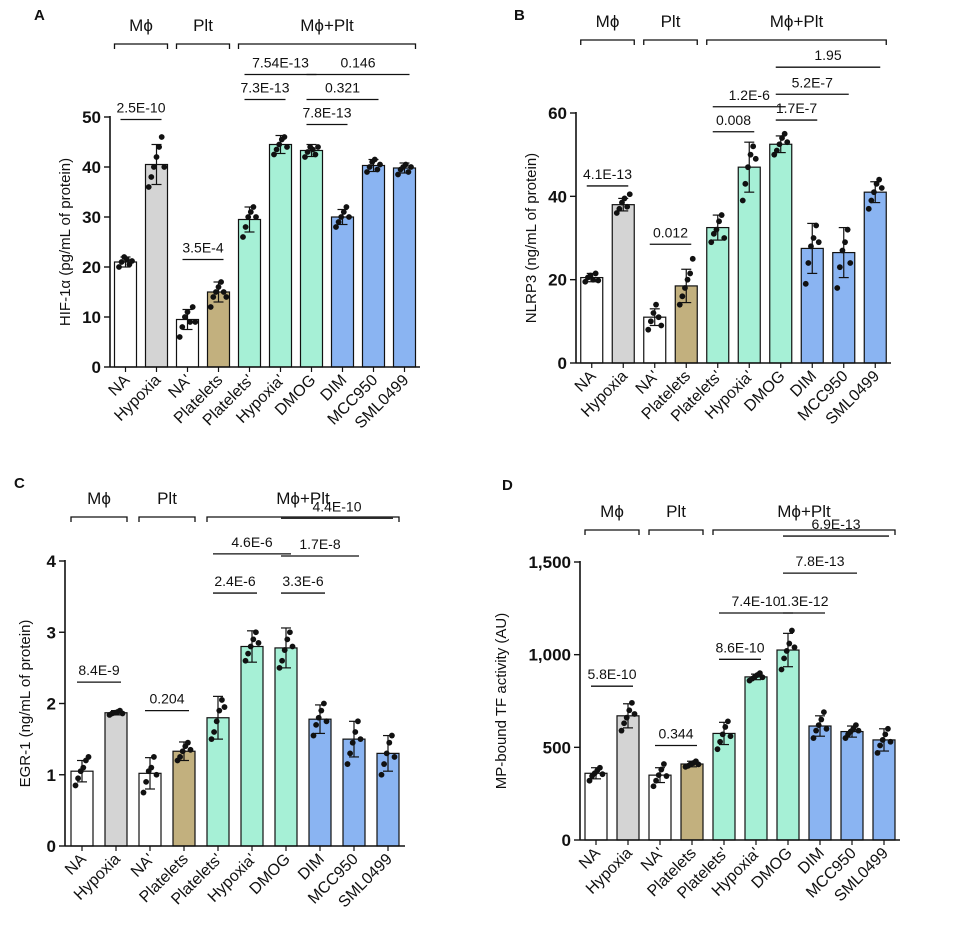 This screenshot has height=947, width=964. I want to click on y-tick-label: 2, so click(51, 704).